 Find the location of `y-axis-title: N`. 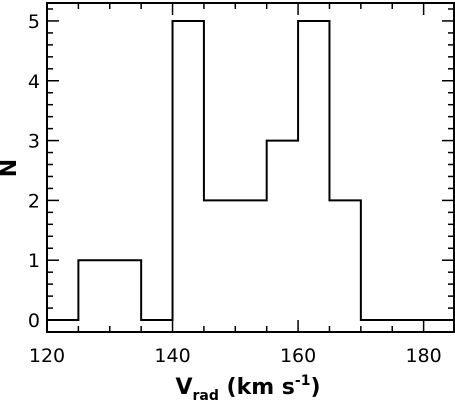

y-axis-title: N is located at coordinates (11, 168).